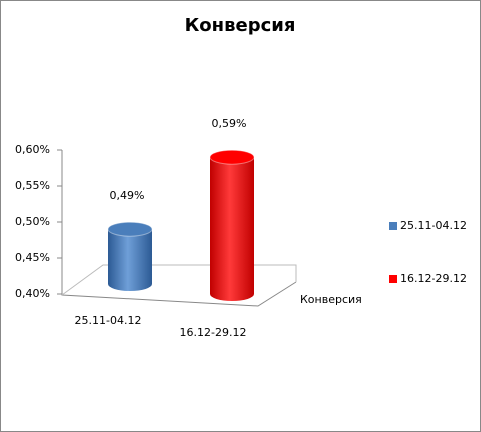  What do you see at coordinates (32, 185) in the screenshot?
I see `y-tick-label: 0,55%` at bounding box center [32, 185].